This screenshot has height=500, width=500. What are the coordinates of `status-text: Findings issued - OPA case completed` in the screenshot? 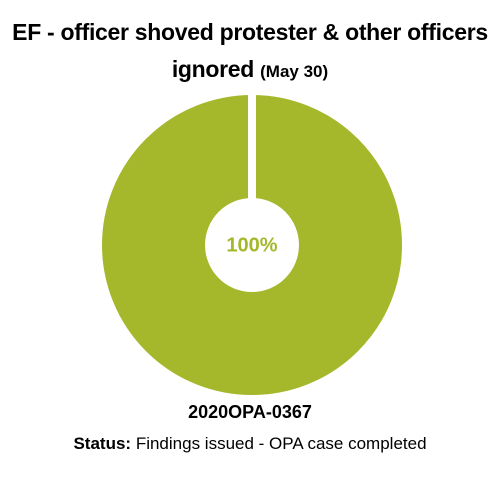 It's located at (281, 443).